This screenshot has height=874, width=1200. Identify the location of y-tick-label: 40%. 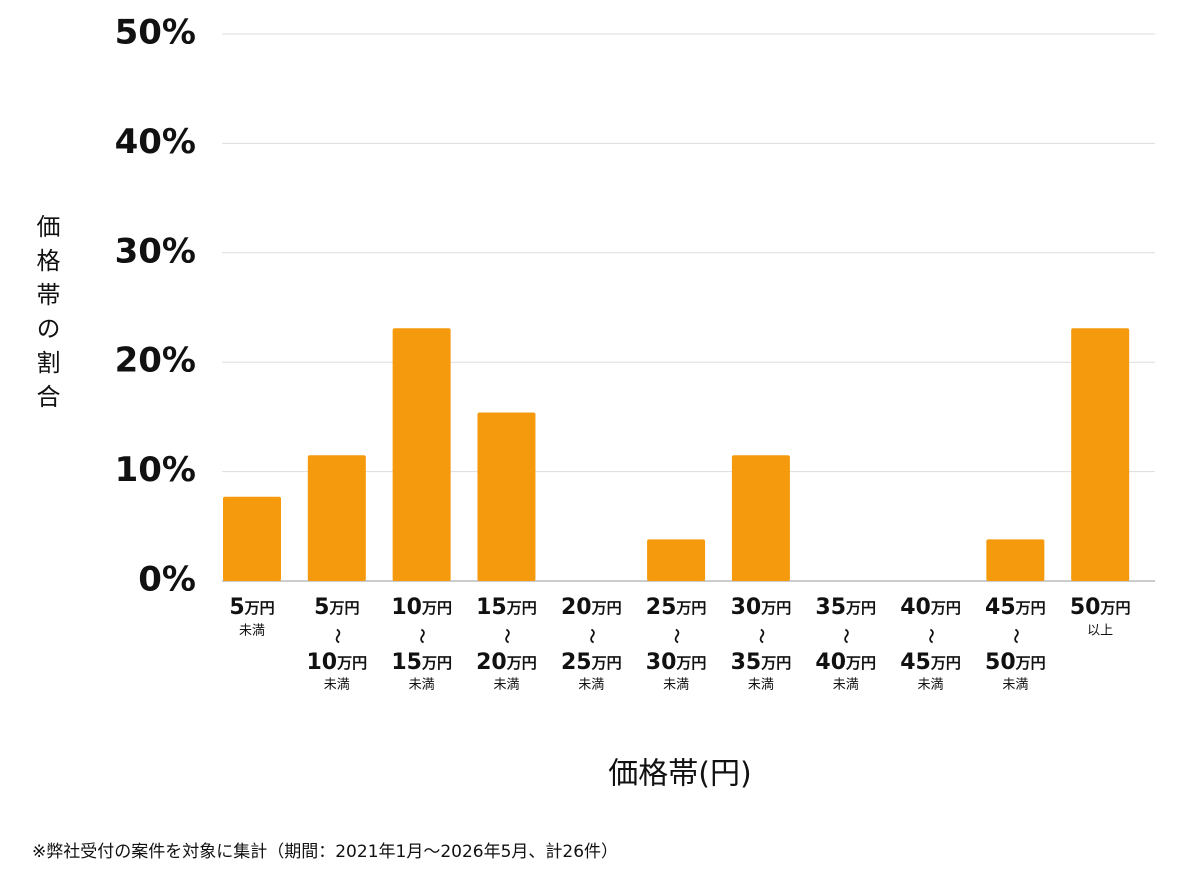
(155, 142).